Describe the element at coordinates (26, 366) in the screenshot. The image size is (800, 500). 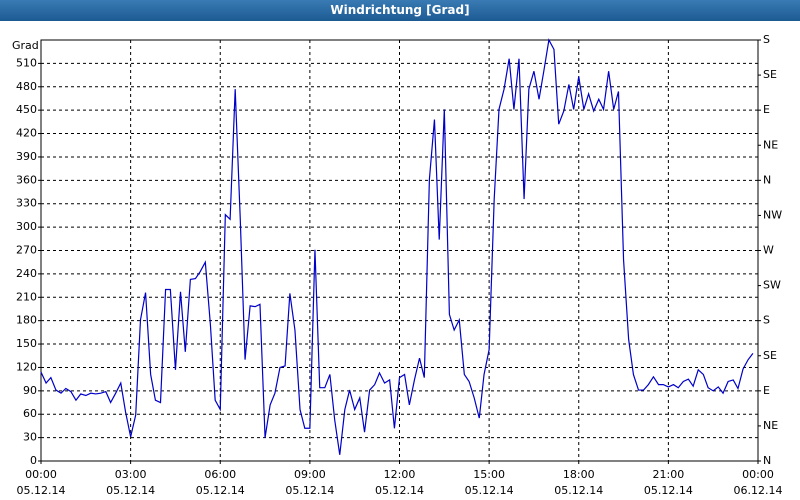
I see `y-tick-label: 120` at that location.